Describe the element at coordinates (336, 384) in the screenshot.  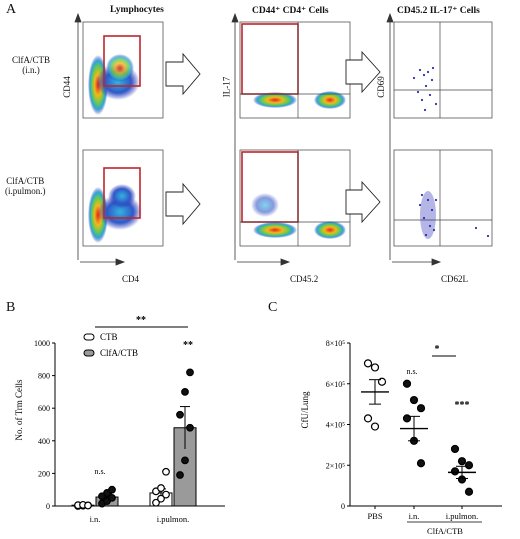
I see `y-tick-label: 6×10⁵` at that location.